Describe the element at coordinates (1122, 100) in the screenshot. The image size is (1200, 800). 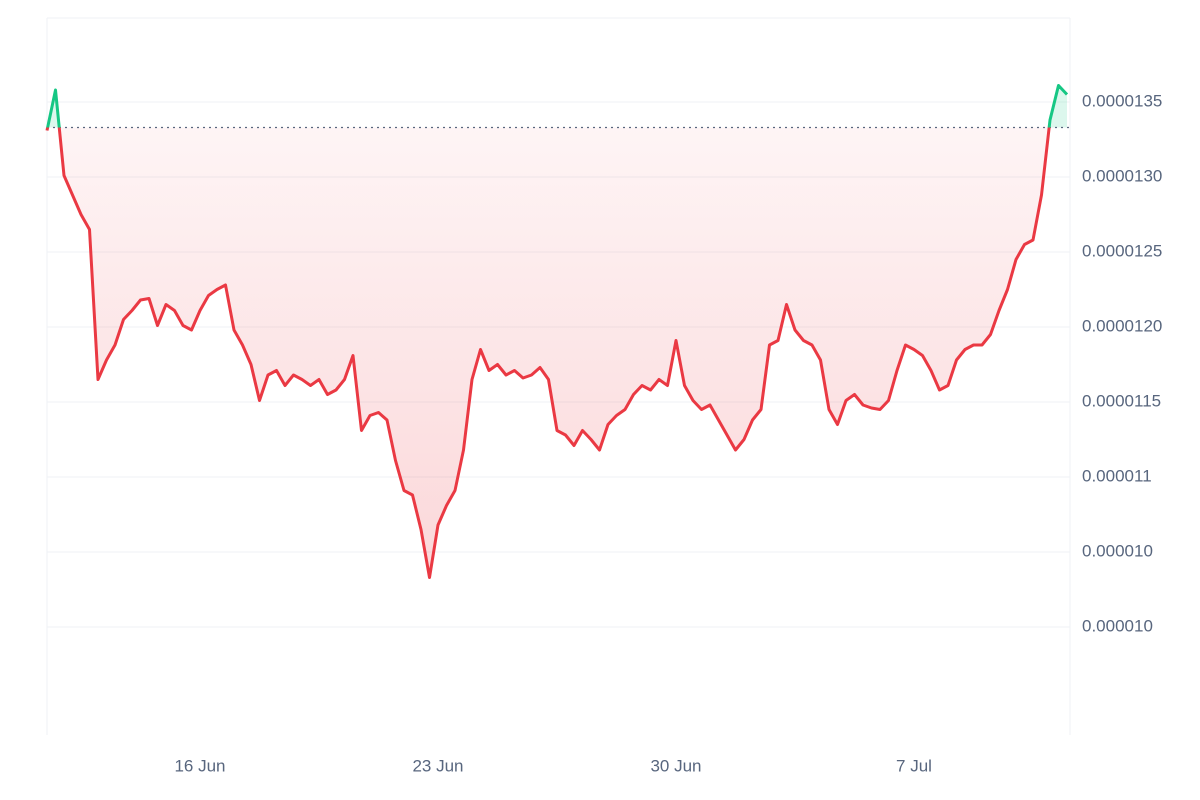
I see `y-tick-label: 0.0000135` at that location.